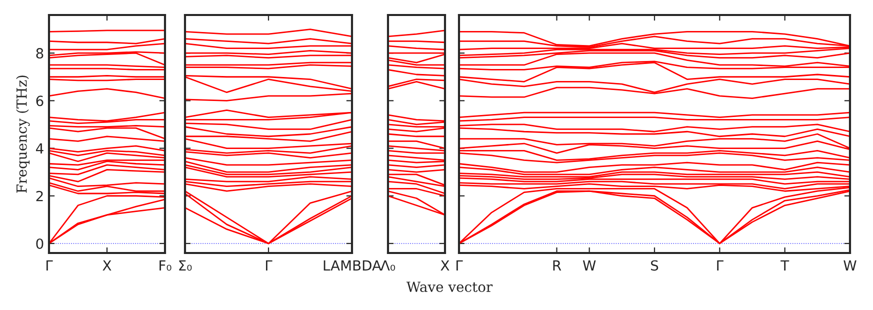  I want to click on y-tick-label: 0, so click(40, 243).